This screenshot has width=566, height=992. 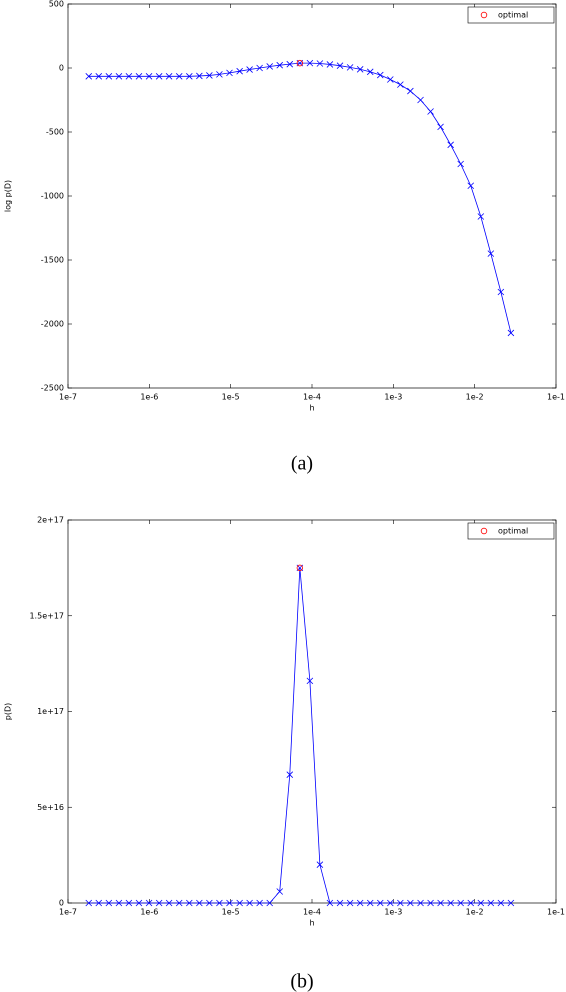 What do you see at coordinates (475, 397) in the screenshot?
I see `x-tick-label: 1e-2` at bounding box center [475, 397].